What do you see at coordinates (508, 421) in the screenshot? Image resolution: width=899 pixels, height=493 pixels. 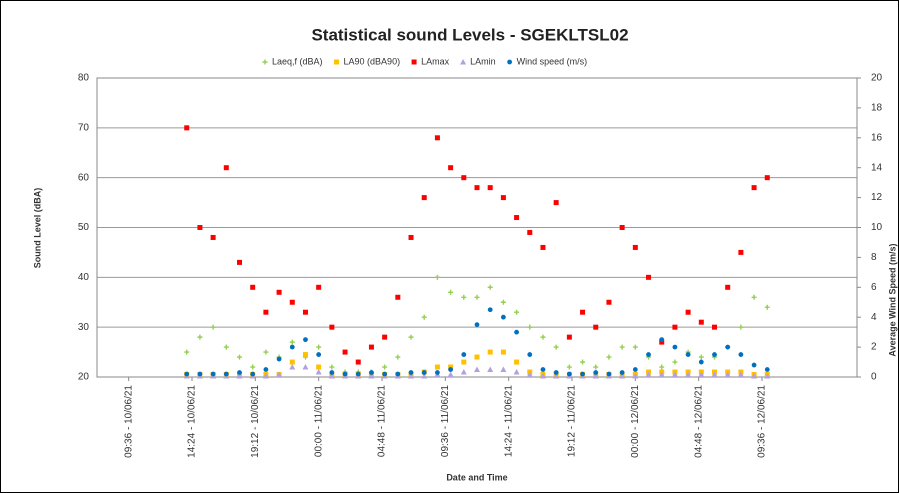 I see `x-tick-label: 14:24 - 11/06/21` at bounding box center [508, 421].